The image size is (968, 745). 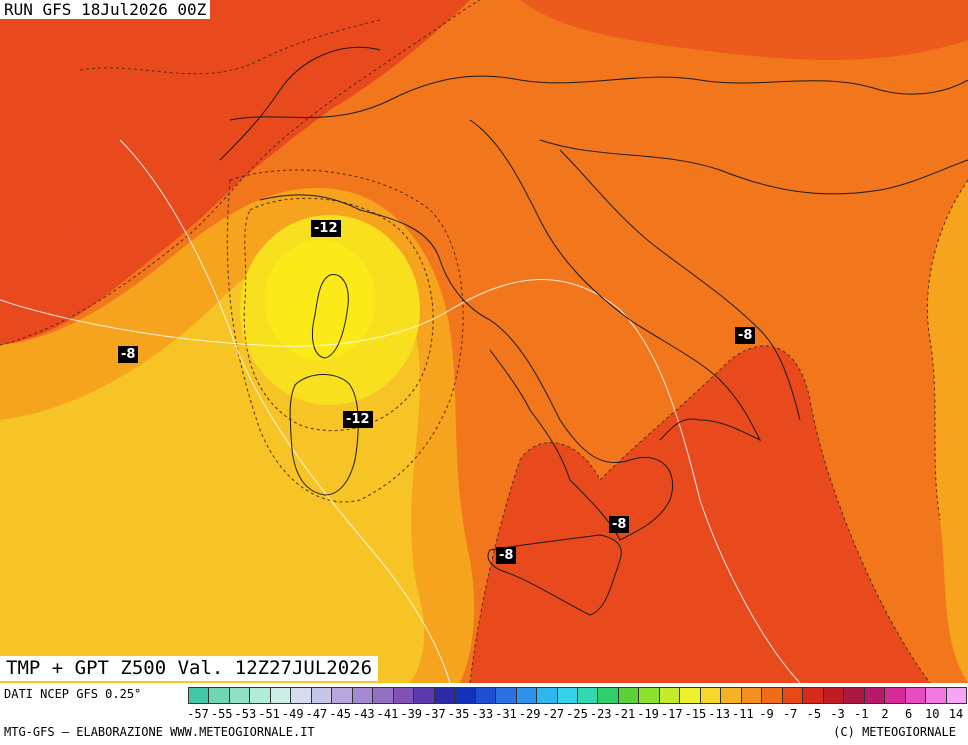 I want to click on legend-tick-label: -57, so click(x=198, y=714).